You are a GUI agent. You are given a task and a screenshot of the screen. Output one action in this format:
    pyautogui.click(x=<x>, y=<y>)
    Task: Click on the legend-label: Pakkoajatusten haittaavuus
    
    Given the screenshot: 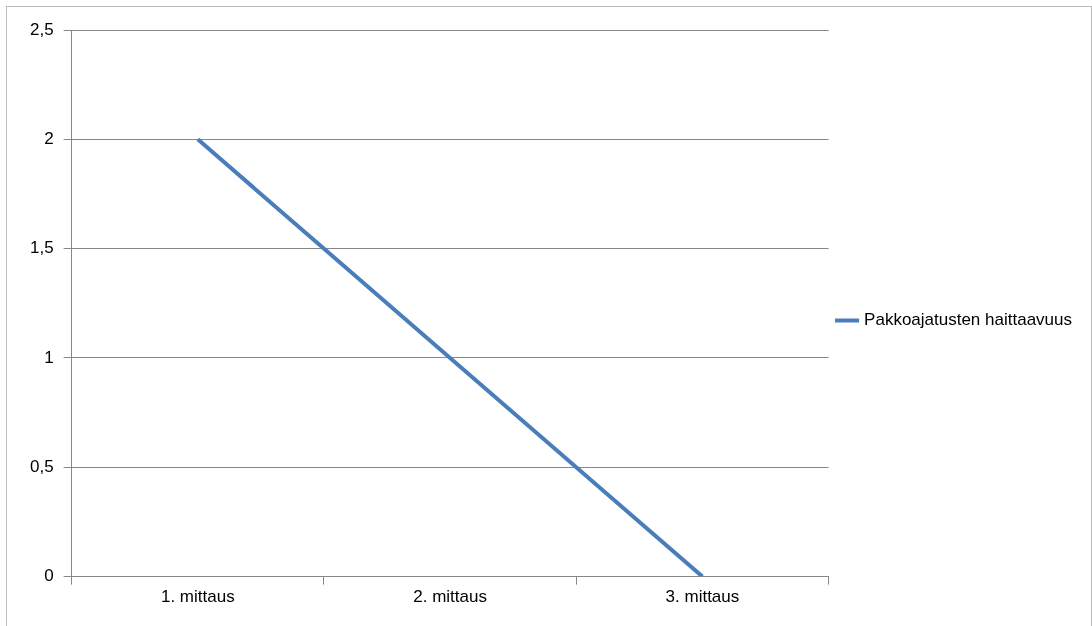 What is the action you would take?
    pyautogui.click(x=968, y=320)
    